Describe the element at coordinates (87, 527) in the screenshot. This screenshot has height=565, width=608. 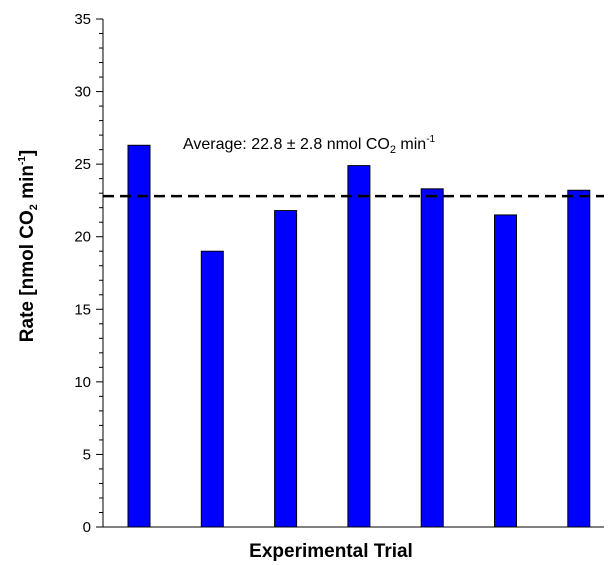
I see `y-tick-label: 0` at that location.